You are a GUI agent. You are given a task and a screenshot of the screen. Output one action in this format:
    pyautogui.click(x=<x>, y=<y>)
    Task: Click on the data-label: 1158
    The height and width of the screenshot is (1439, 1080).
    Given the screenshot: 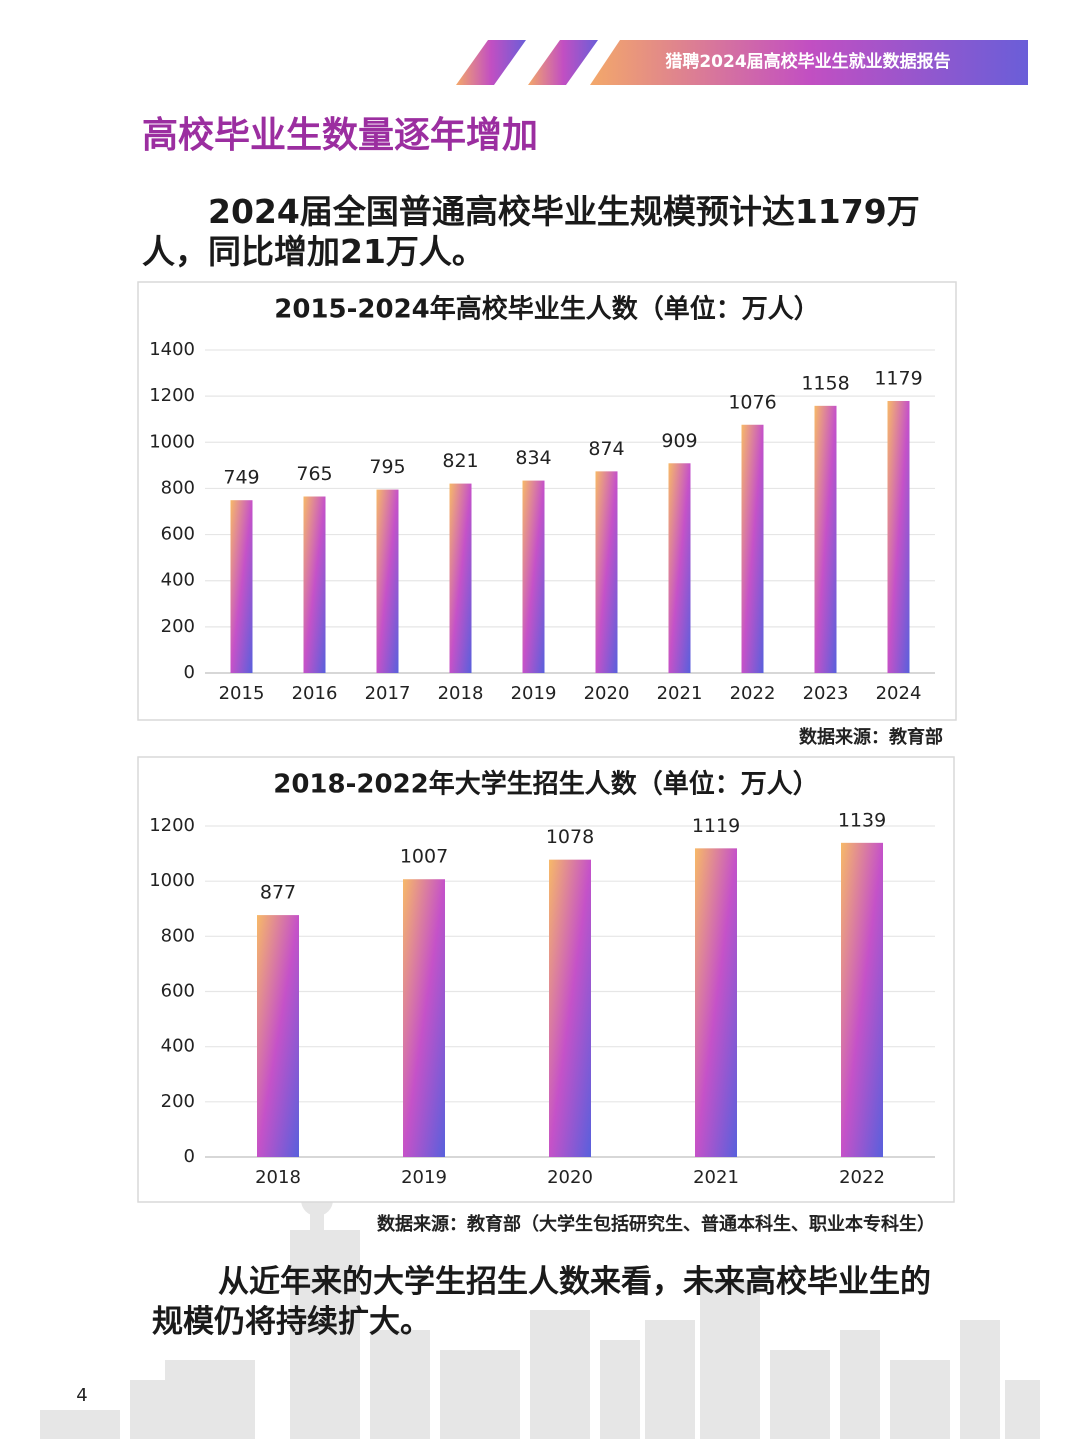 What is the action you would take?
    pyautogui.click(x=825, y=383)
    